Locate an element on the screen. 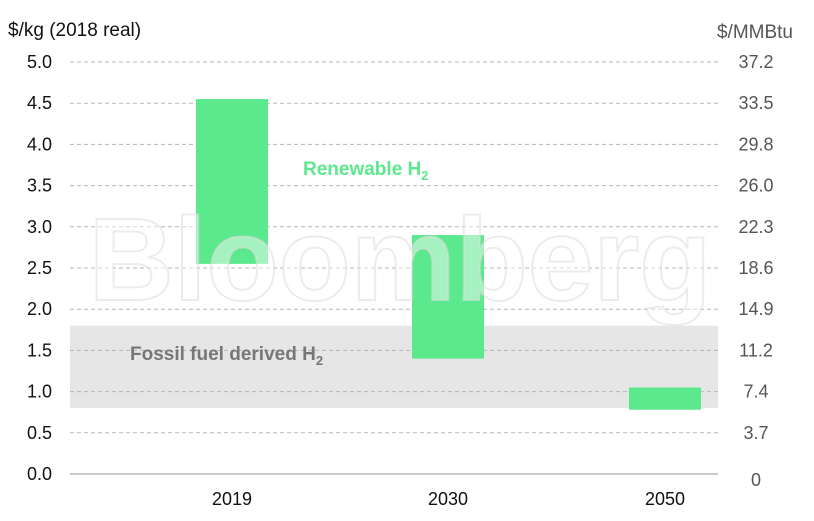  y-right-tick-label: 37.2 is located at coordinates (755, 62).